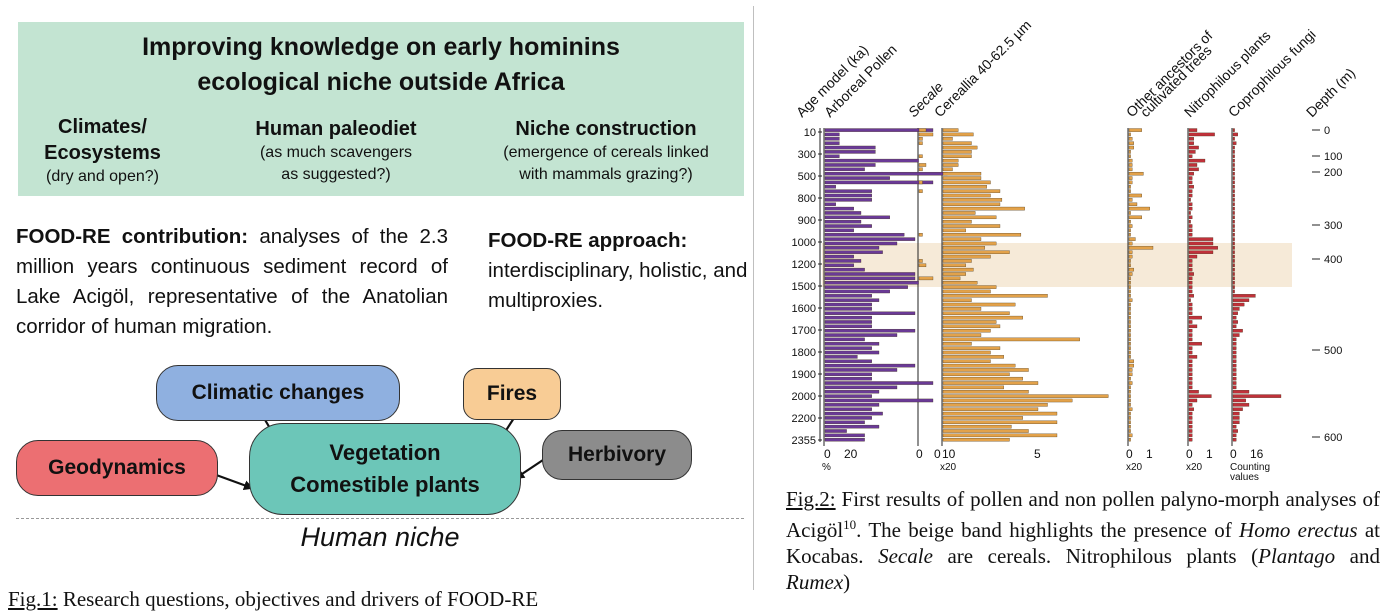 The width and height of the screenshot is (1386, 616). Describe the element at coordinates (807, 155) in the screenshot. I see `age-tick-label: 300` at that location.